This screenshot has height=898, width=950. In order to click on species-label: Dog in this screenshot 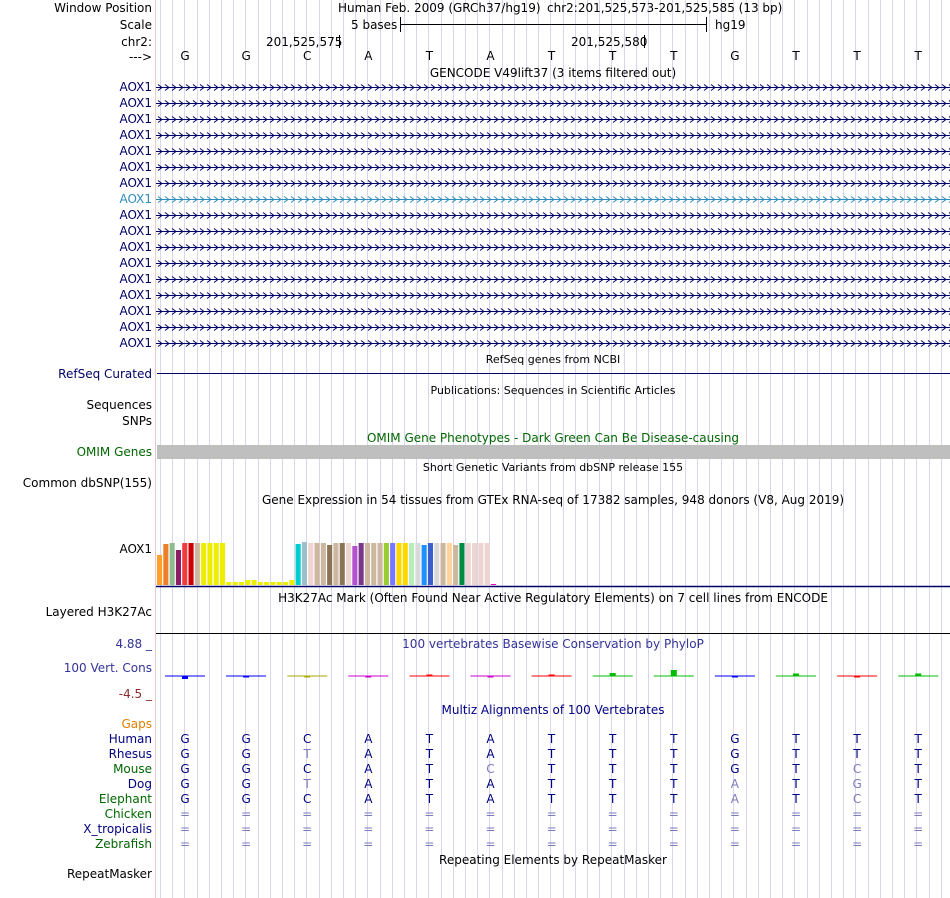, I will do `click(139, 784)`.